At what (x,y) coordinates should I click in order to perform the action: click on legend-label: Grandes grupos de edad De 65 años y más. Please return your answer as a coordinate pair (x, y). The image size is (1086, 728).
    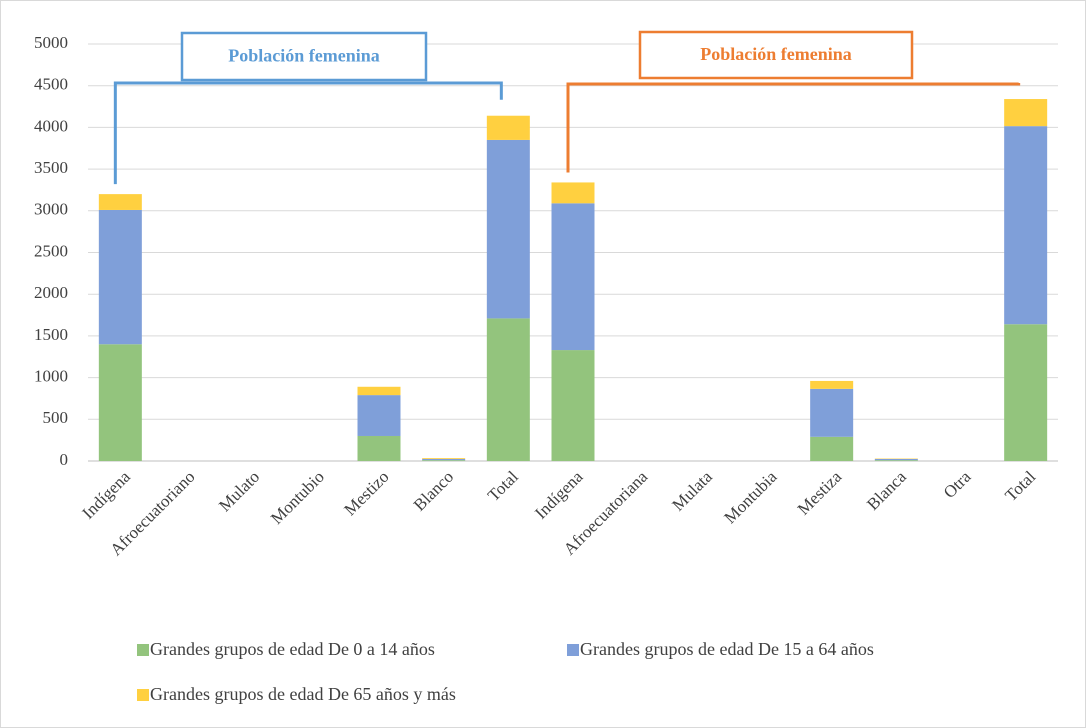
    Looking at the image, I should click on (303, 694).